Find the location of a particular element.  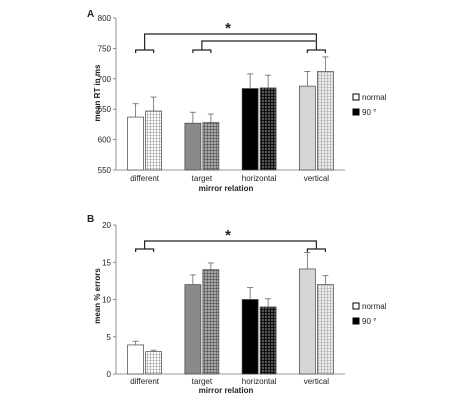

panel-a-legend: normal 90 ° is located at coordinates (369, 105).